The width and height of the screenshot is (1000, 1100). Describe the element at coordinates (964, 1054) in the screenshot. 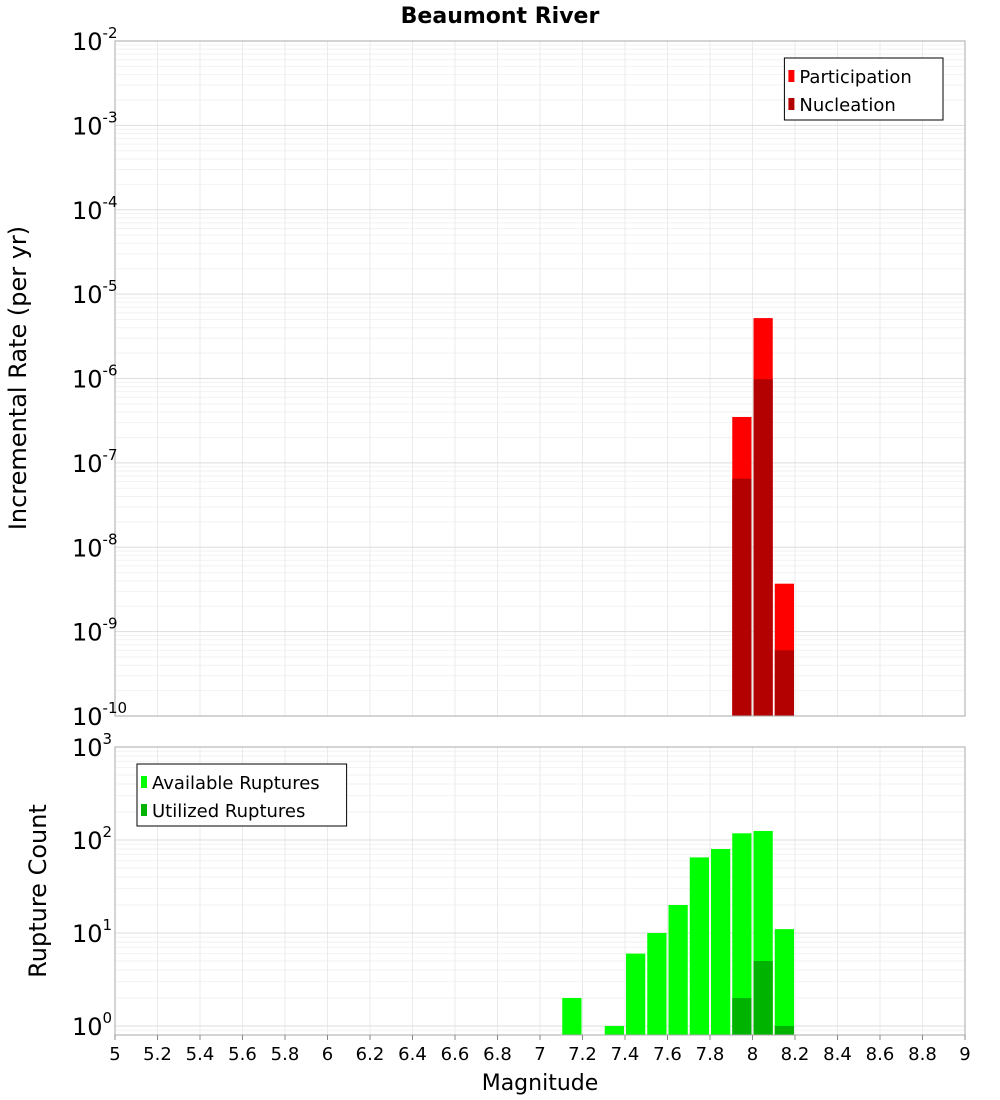

I see `x-tick-label: 9` at that location.